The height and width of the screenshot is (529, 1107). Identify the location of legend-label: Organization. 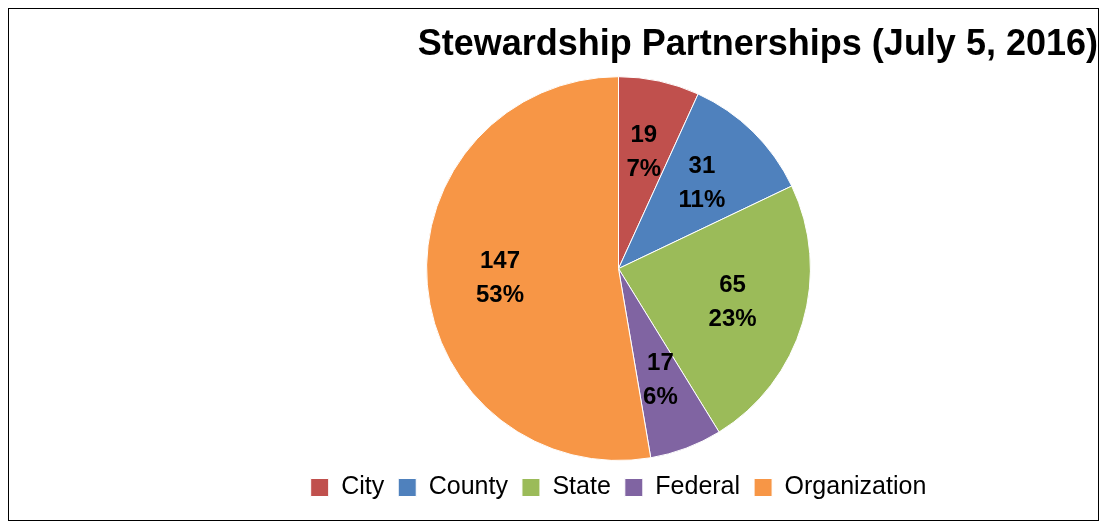
(855, 485).